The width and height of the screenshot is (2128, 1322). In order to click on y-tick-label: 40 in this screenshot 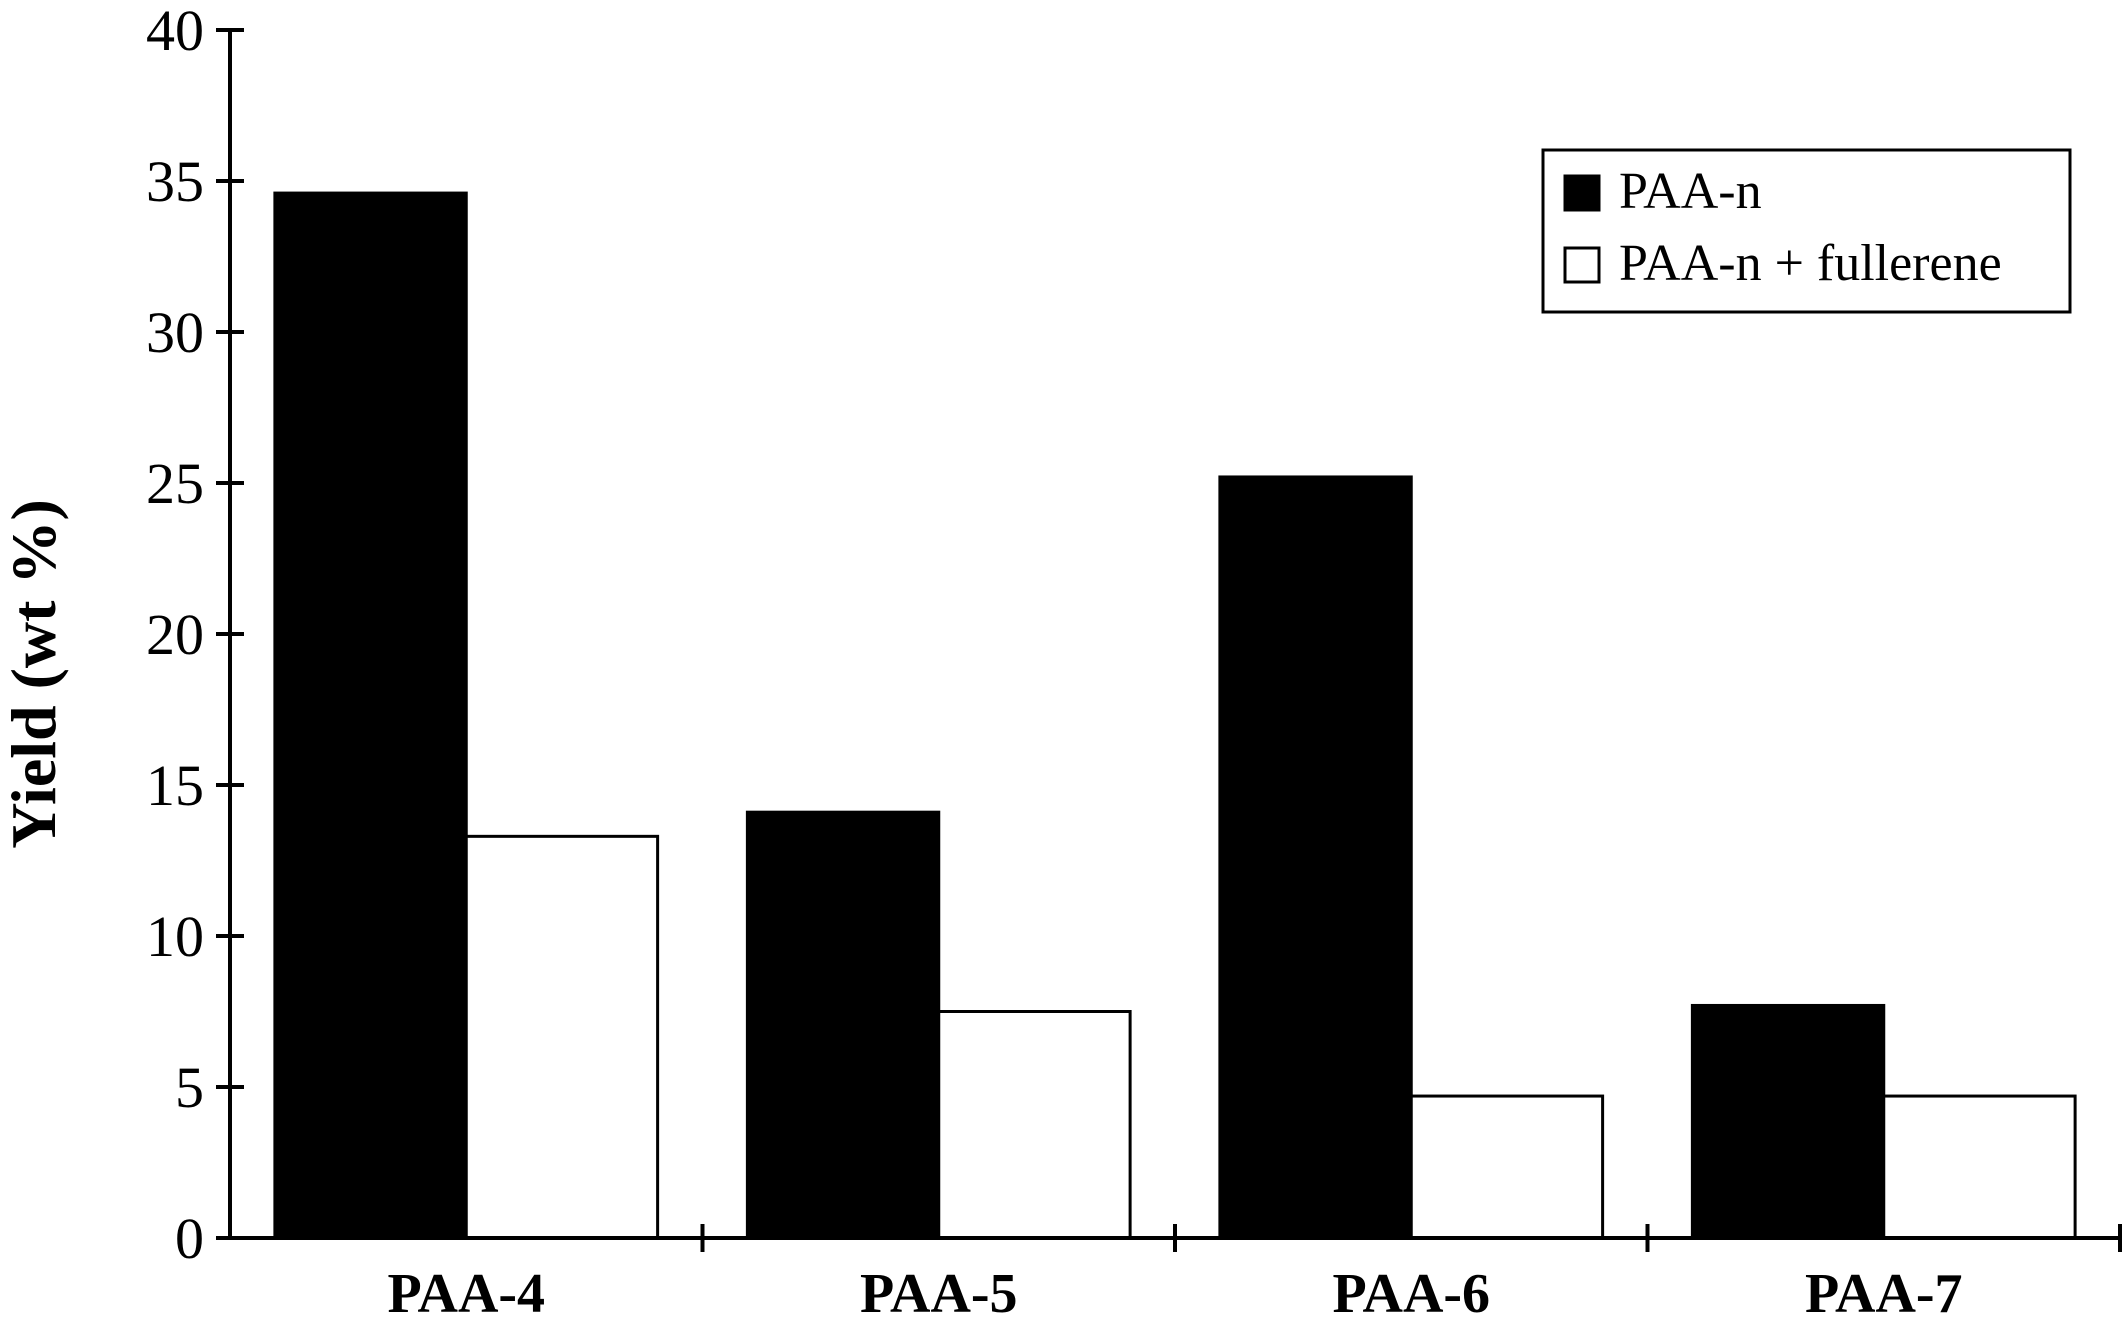, I will do `click(175, 31)`.